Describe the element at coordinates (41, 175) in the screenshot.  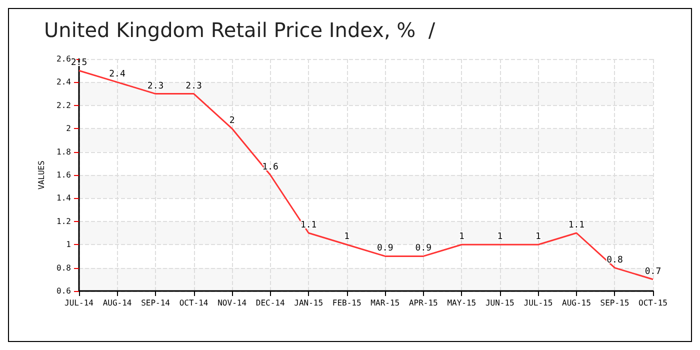
I see `y-axis-title: VALUES` at that location.